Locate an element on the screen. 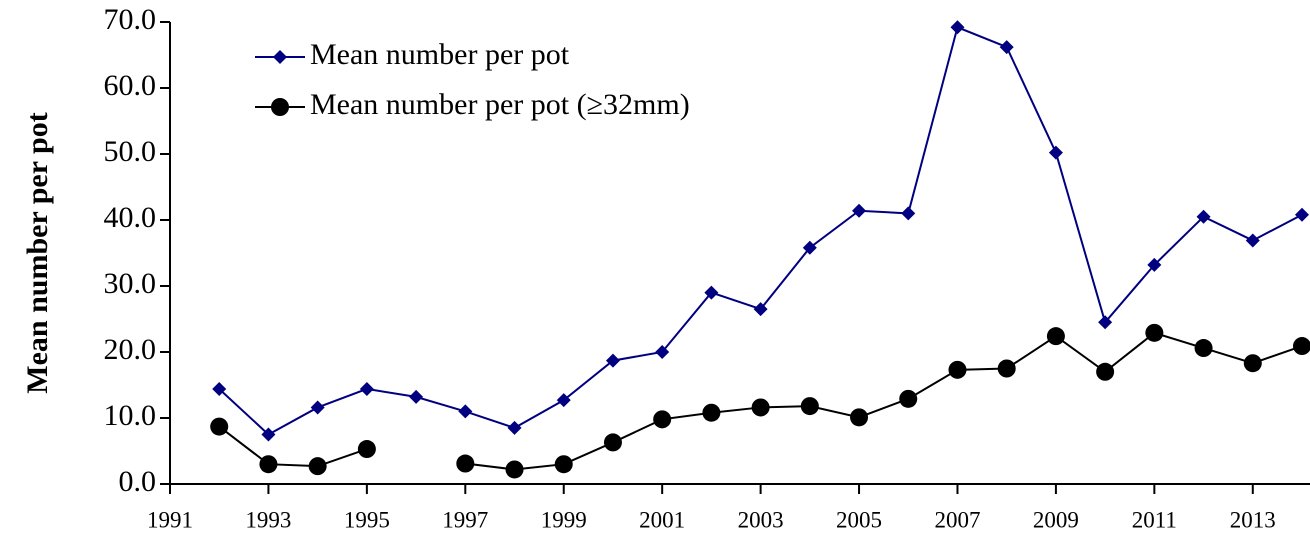 This screenshot has width=1310, height=537. x-tick-label: 1995 is located at coordinates (367, 519).